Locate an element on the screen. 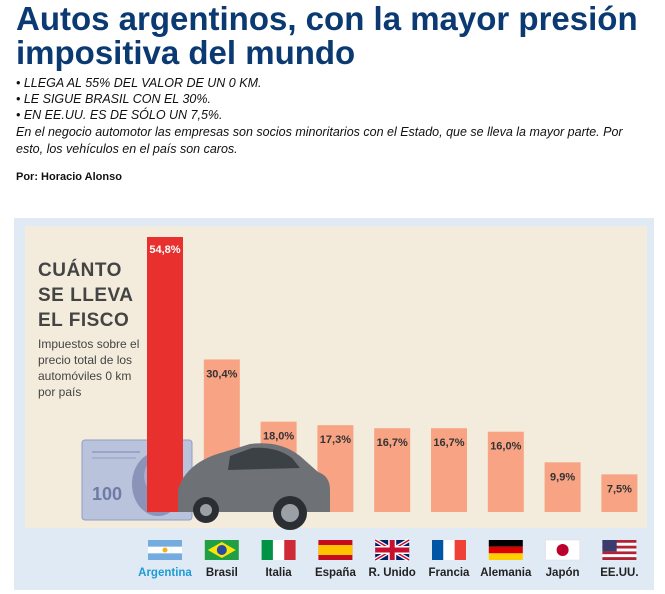 This screenshot has height=594, width=665. flag-italy-icon is located at coordinates (278, 550).